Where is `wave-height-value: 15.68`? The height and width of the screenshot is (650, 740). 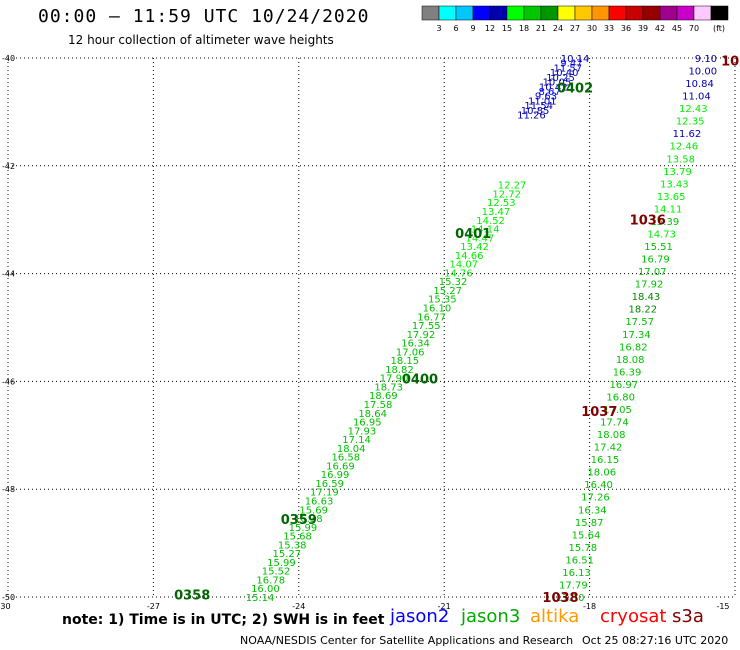 wave-height-value: 15.68 is located at coordinates (297, 537).